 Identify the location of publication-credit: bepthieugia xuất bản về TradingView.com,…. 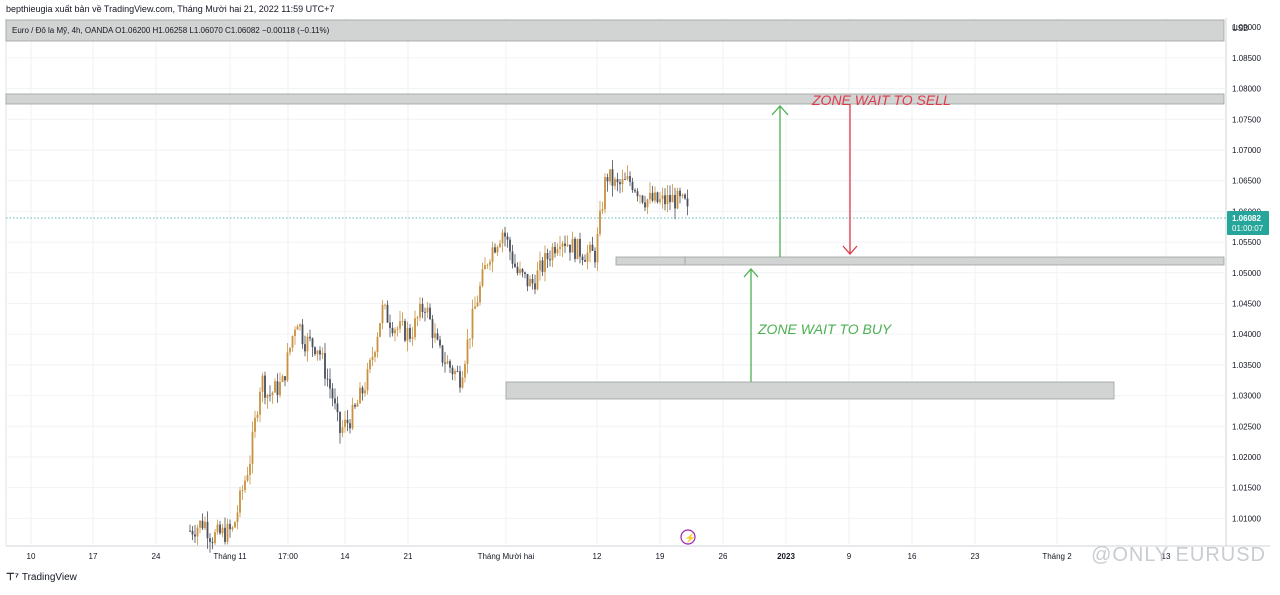
(170, 9).